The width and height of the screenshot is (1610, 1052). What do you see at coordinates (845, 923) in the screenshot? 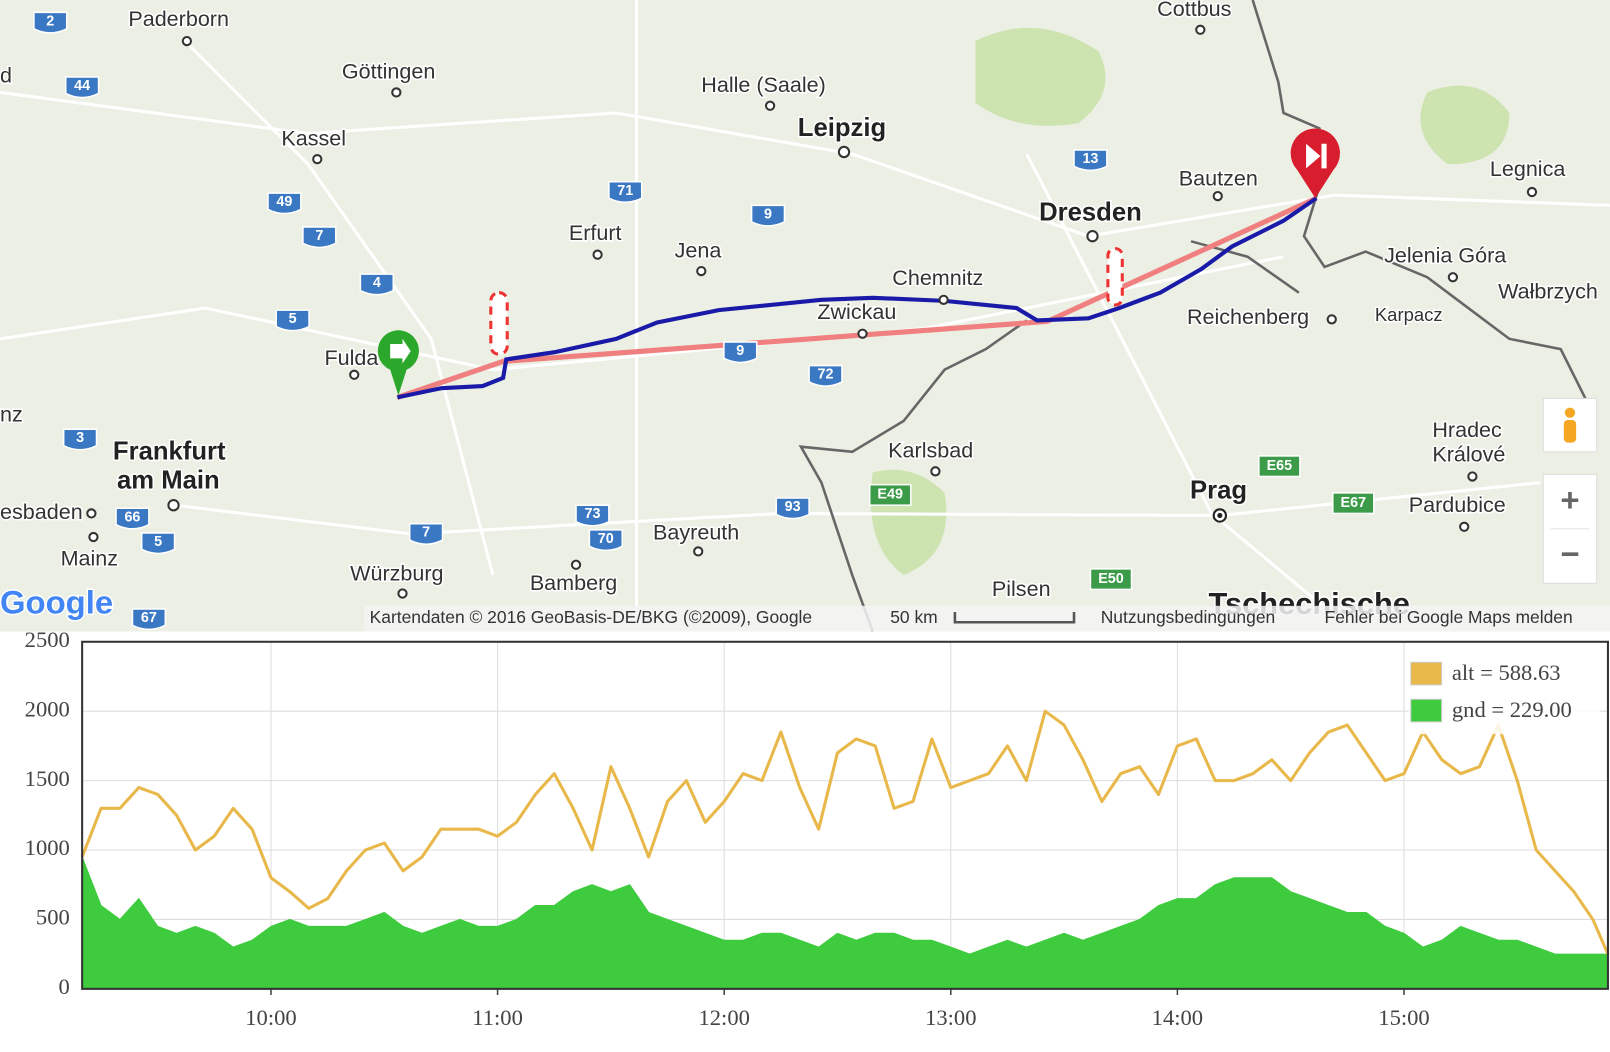
I see `ground-area` at bounding box center [845, 923].